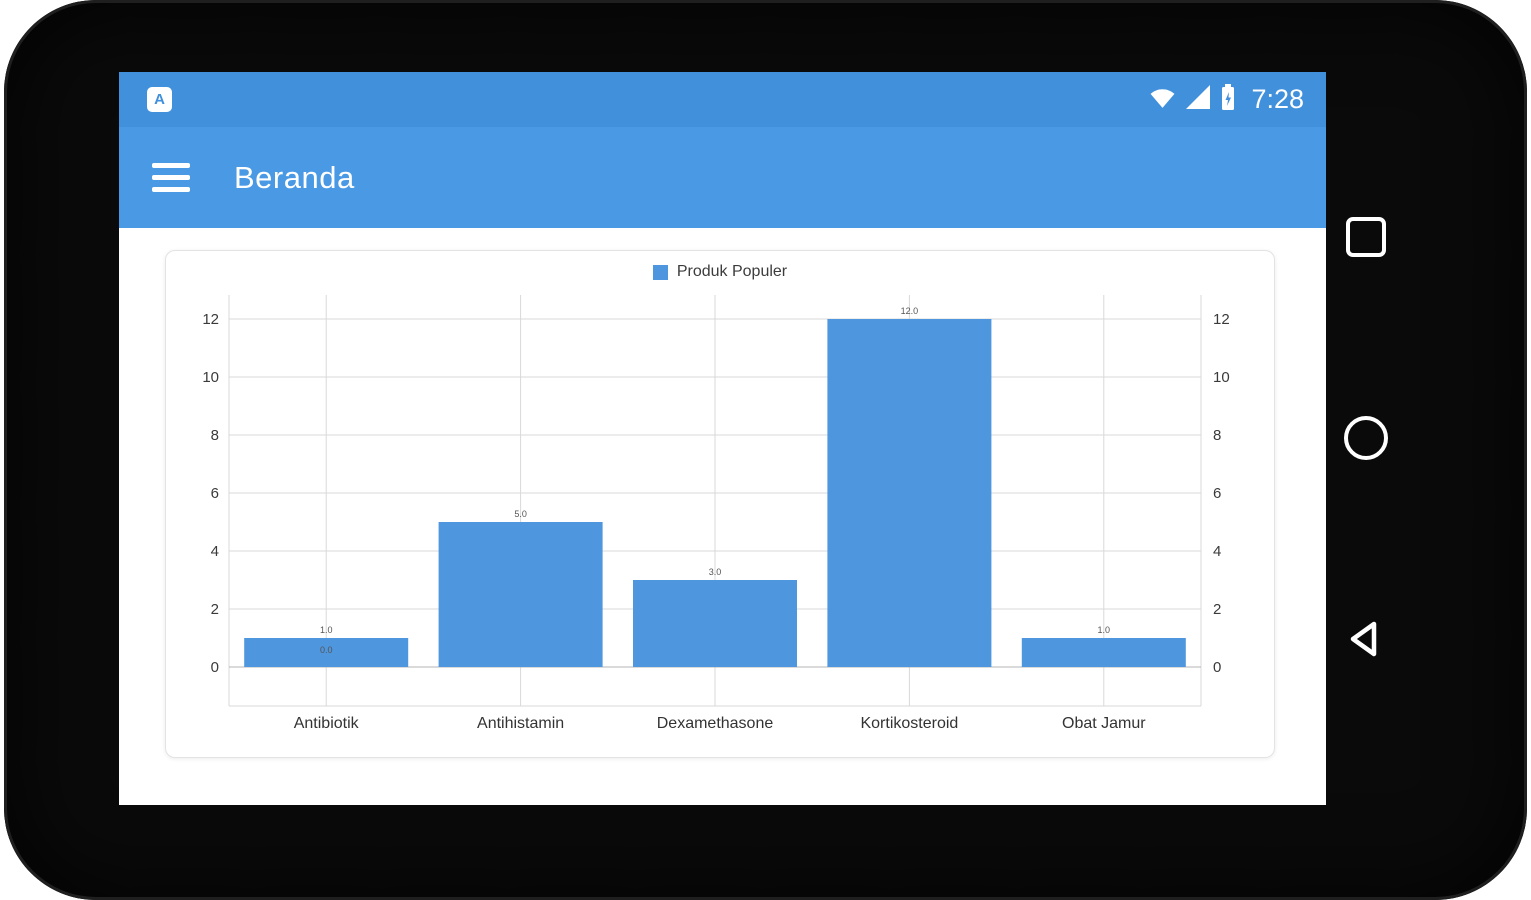 This screenshot has height=900, width=1531. Describe the element at coordinates (1277, 99) in the screenshot. I see `status-clock: 7:28` at that location.